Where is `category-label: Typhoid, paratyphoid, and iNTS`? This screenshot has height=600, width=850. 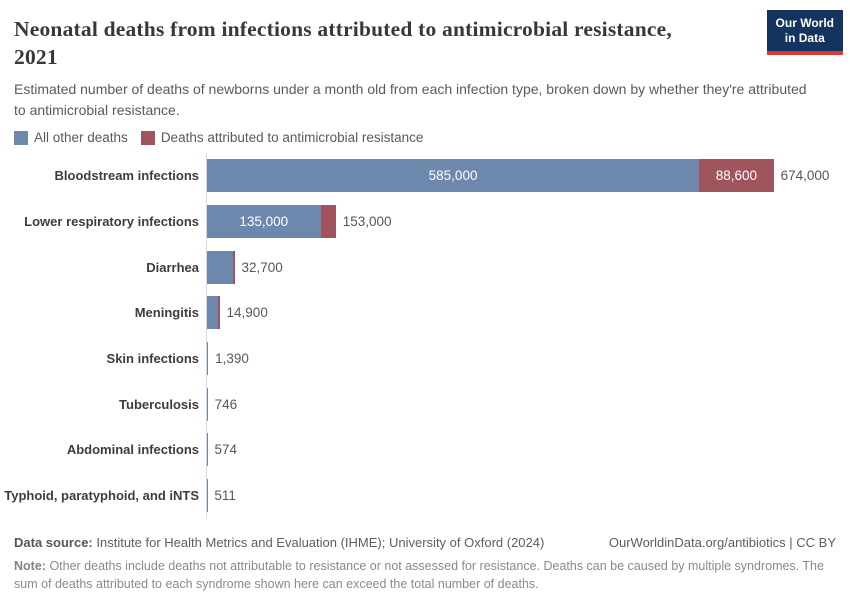 category-label: Typhoid, paratyphoid, and iNTS is located at coordinates (101, 496).